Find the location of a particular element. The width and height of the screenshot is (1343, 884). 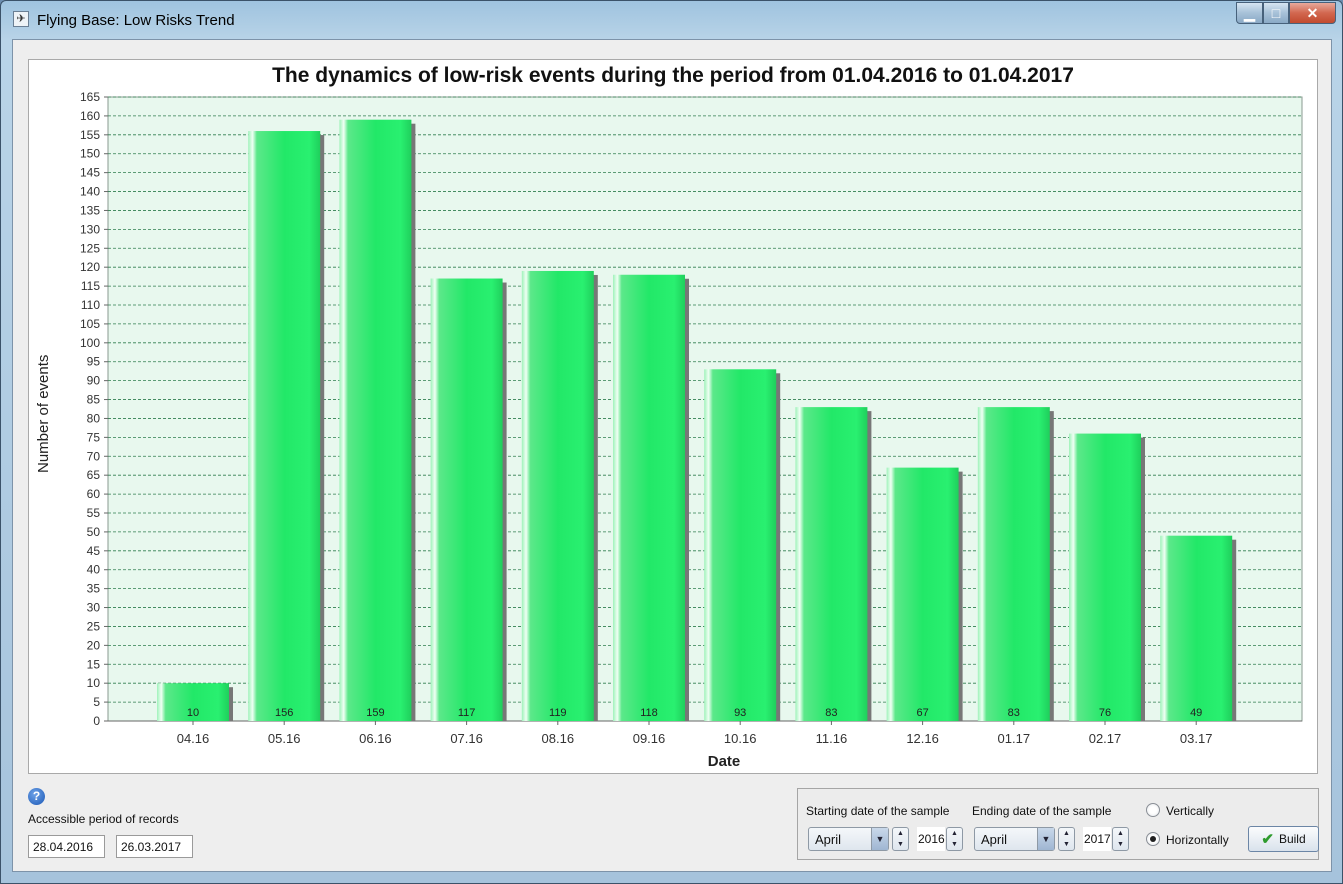

y-tick-label: 70 is located at coordinates (94, 456).